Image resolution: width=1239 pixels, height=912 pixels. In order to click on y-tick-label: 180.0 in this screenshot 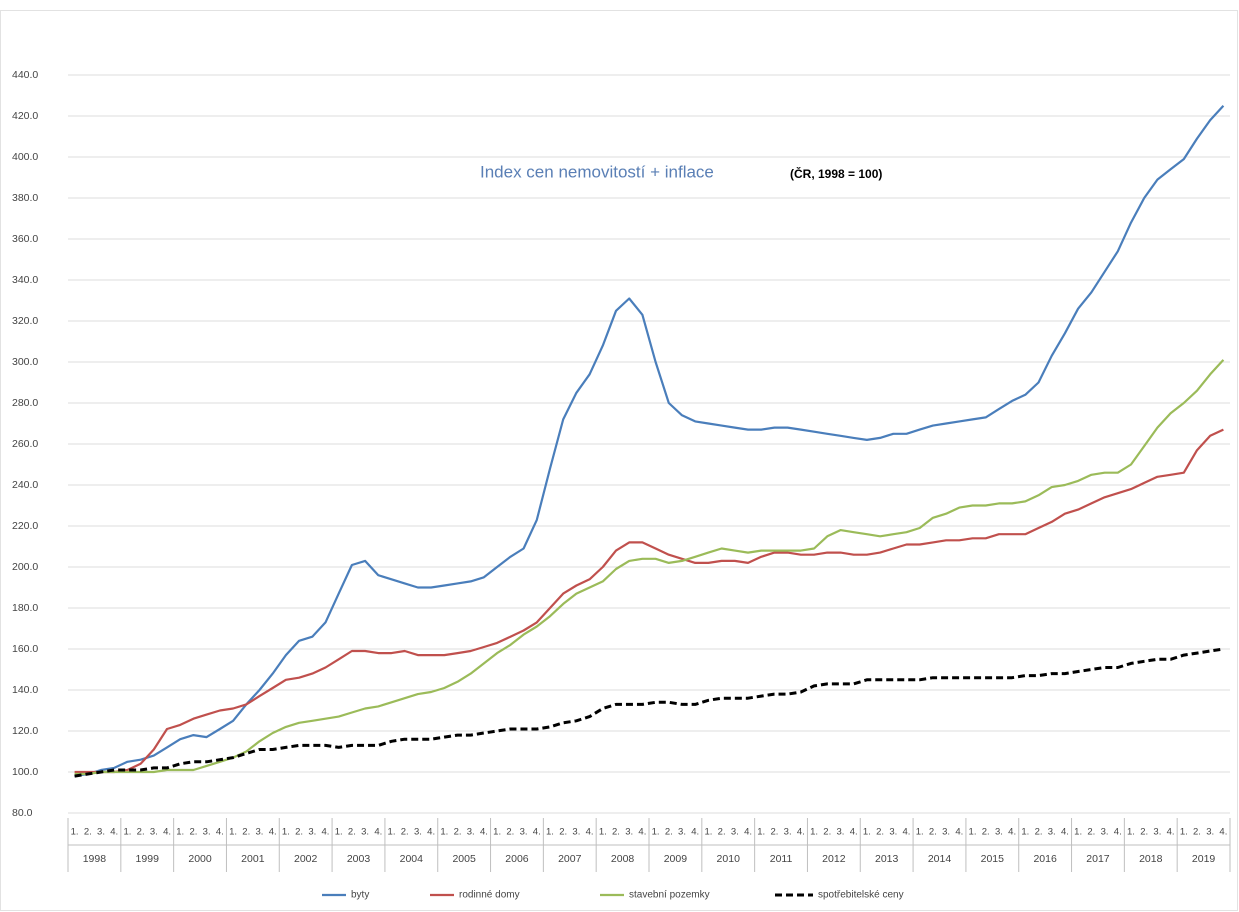, I will do `click(25, 608)`.